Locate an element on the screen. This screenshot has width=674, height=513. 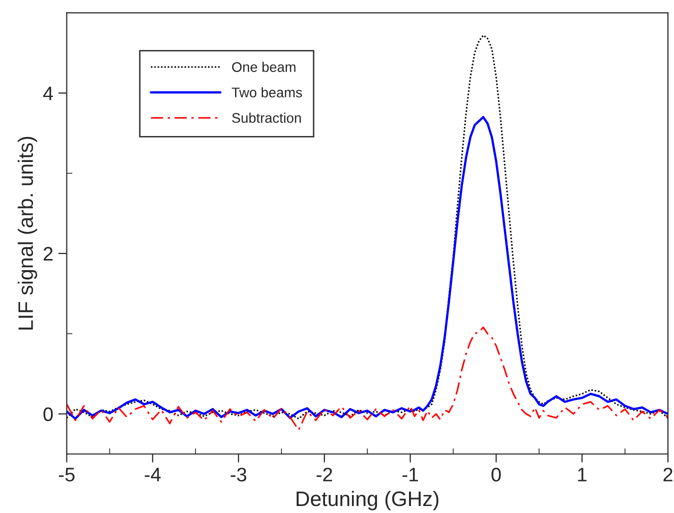
y-tick-label: 2 is located at coordinates (48, 253).